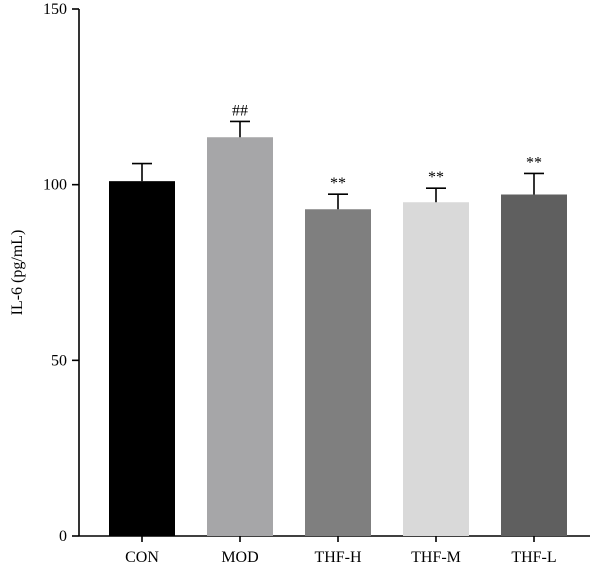 This screenshot has width=600, height=566. I want to click on significance-label-mod: ##, so click(240, 110).